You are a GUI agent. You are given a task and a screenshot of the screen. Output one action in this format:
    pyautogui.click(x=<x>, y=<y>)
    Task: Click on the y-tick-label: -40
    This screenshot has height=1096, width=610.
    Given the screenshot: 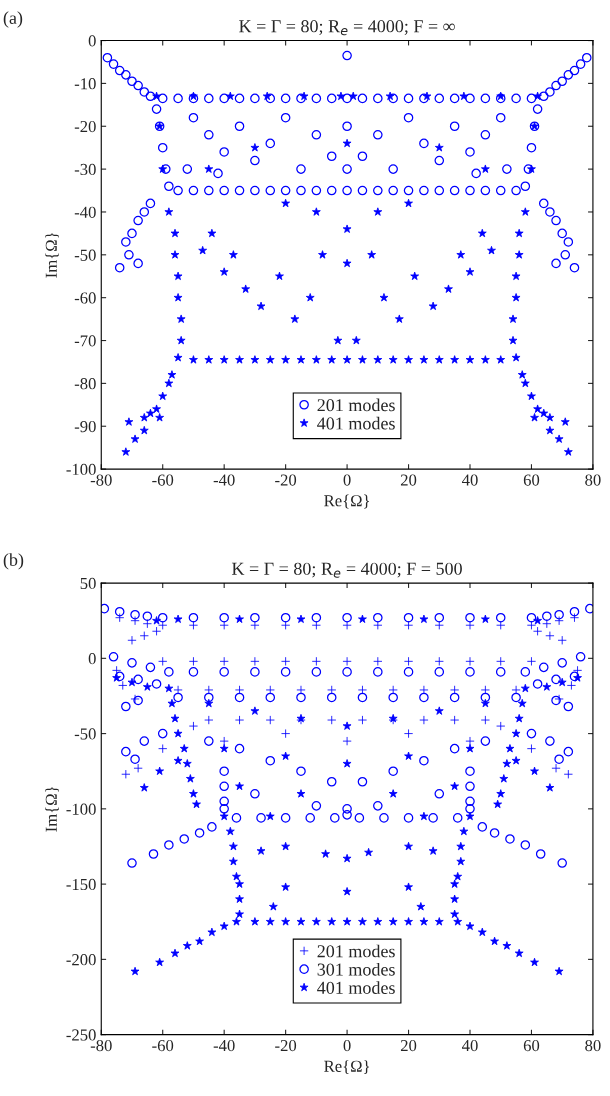 What is the action you would take?
    pyautogui.click(x=85, y=212)
    